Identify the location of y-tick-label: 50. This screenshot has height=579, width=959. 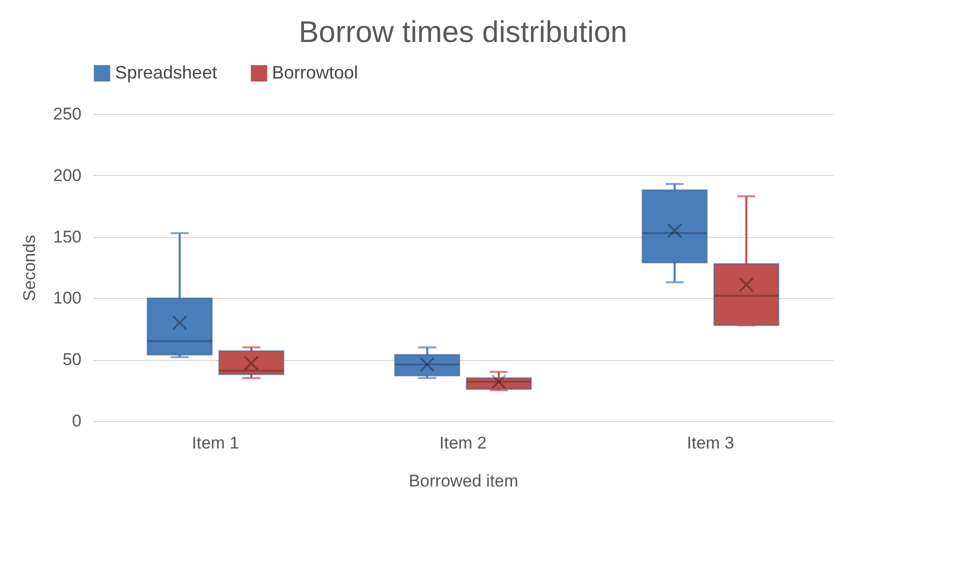
(72, 360).